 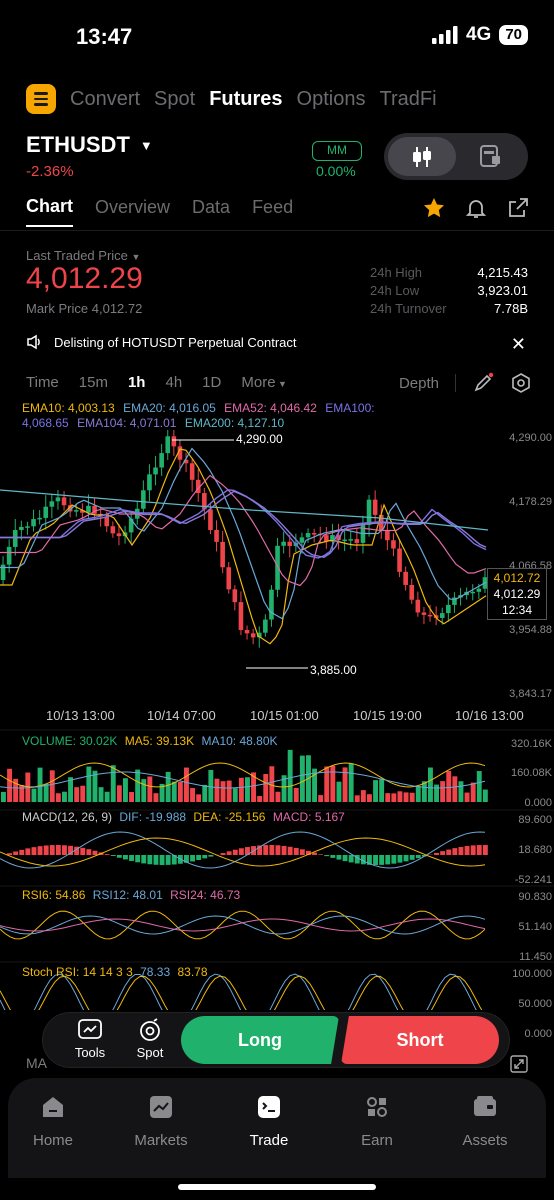 What do you see at coordinates (53, 1121) in the screenshot?
I see `nav-home: Home` at bounding box center [53, 1121].